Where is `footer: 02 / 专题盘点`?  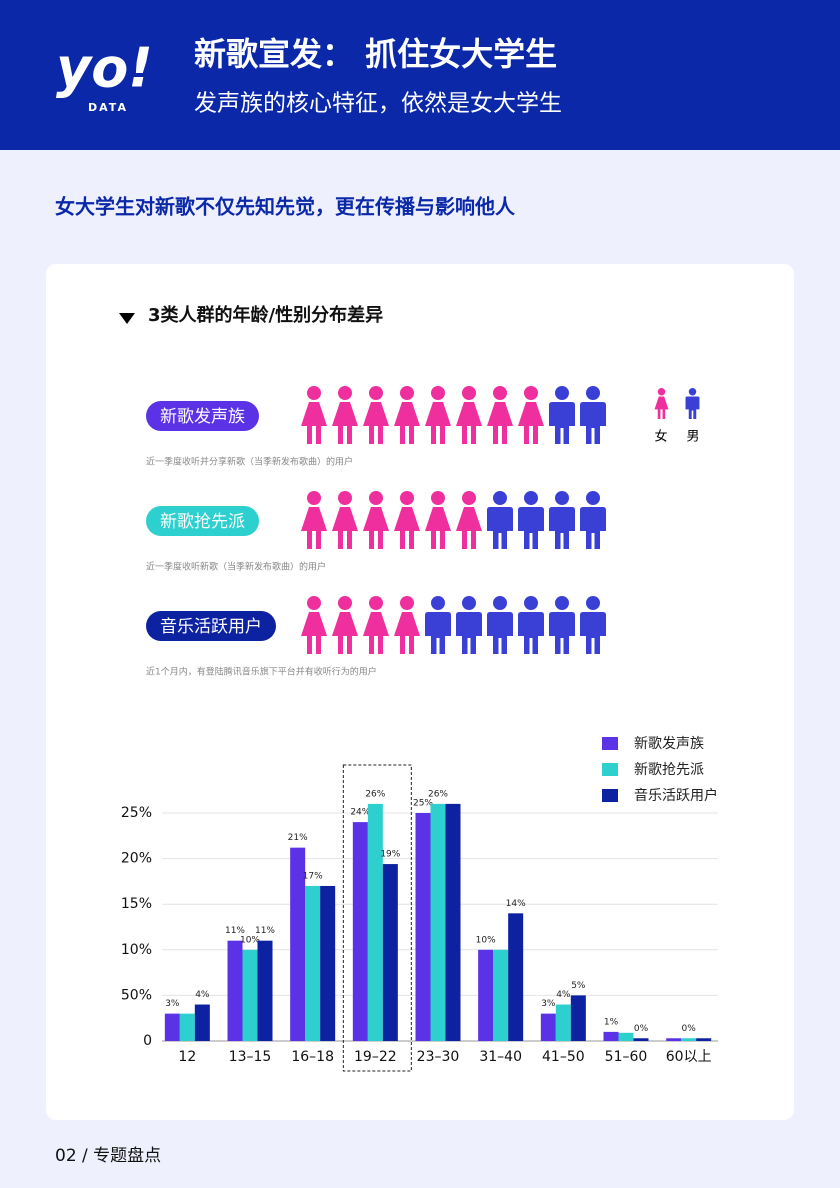
footer: 02 / 专题盘点 is located at coordinates (108, 1156).